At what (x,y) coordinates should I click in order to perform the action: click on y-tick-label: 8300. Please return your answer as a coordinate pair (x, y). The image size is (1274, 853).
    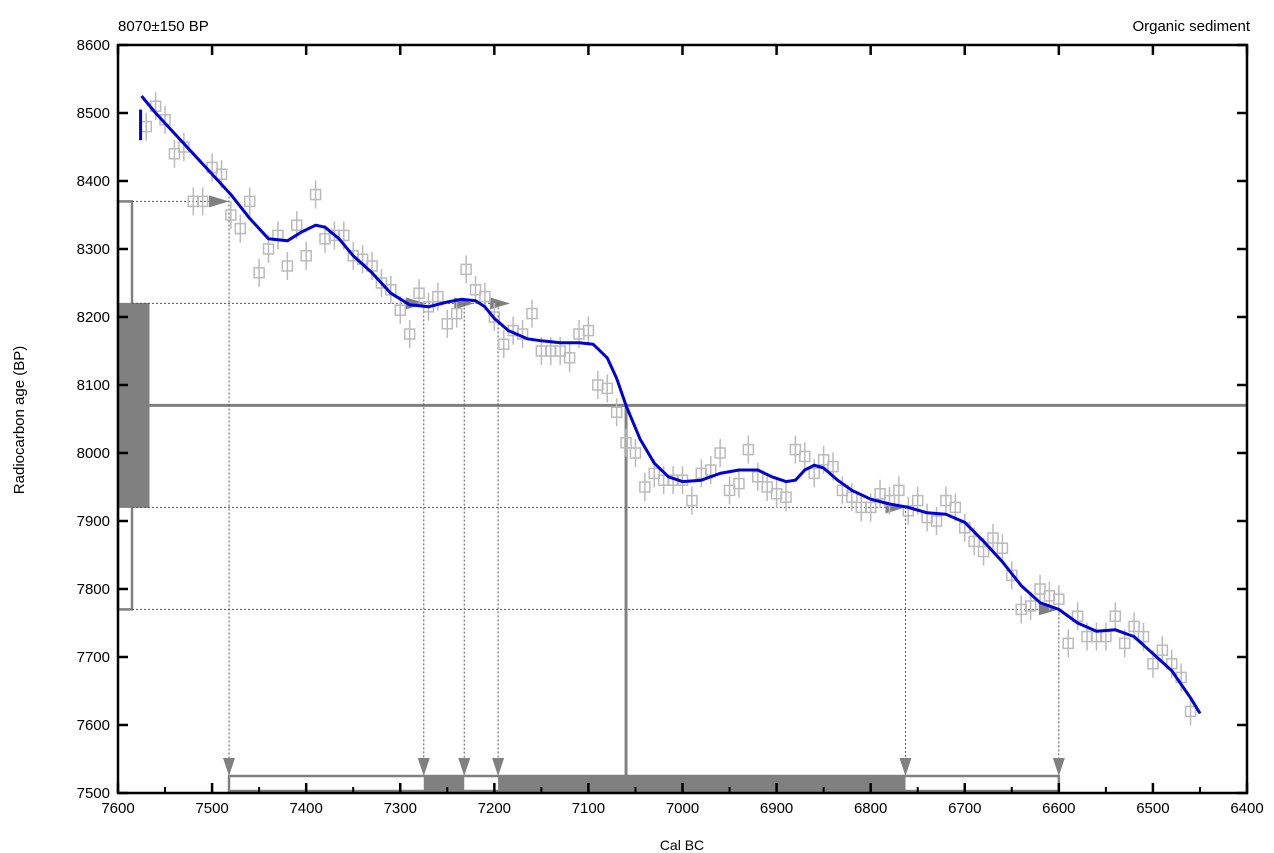
    Looking at the image, I should click on (93, 249).